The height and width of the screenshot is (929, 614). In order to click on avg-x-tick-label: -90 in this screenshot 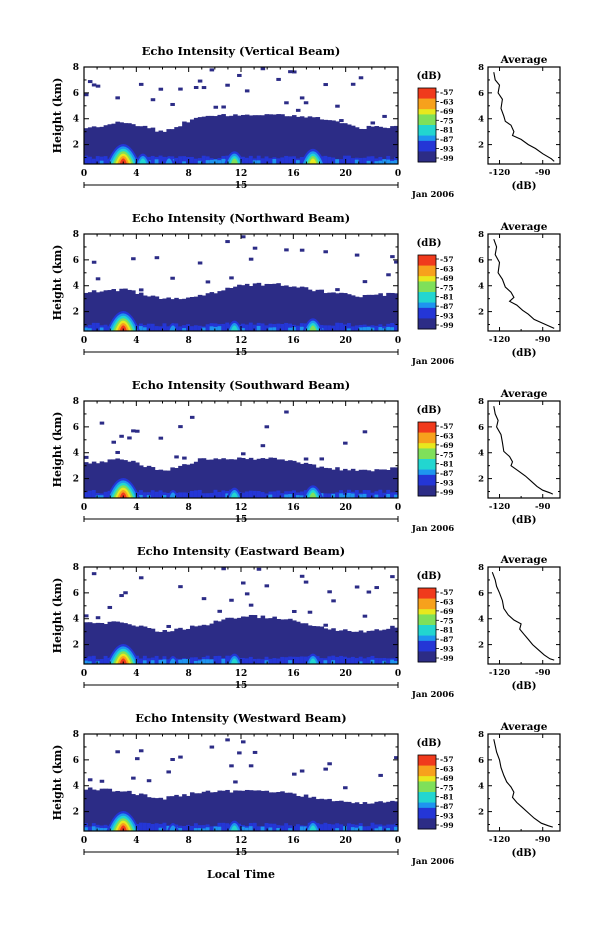, I will do `click(542, 673)`.